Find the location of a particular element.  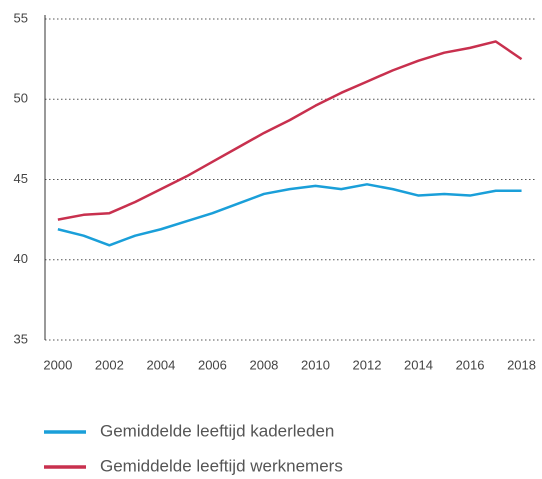

x-tick-label: 2018 is located at coordinates (521, 364).